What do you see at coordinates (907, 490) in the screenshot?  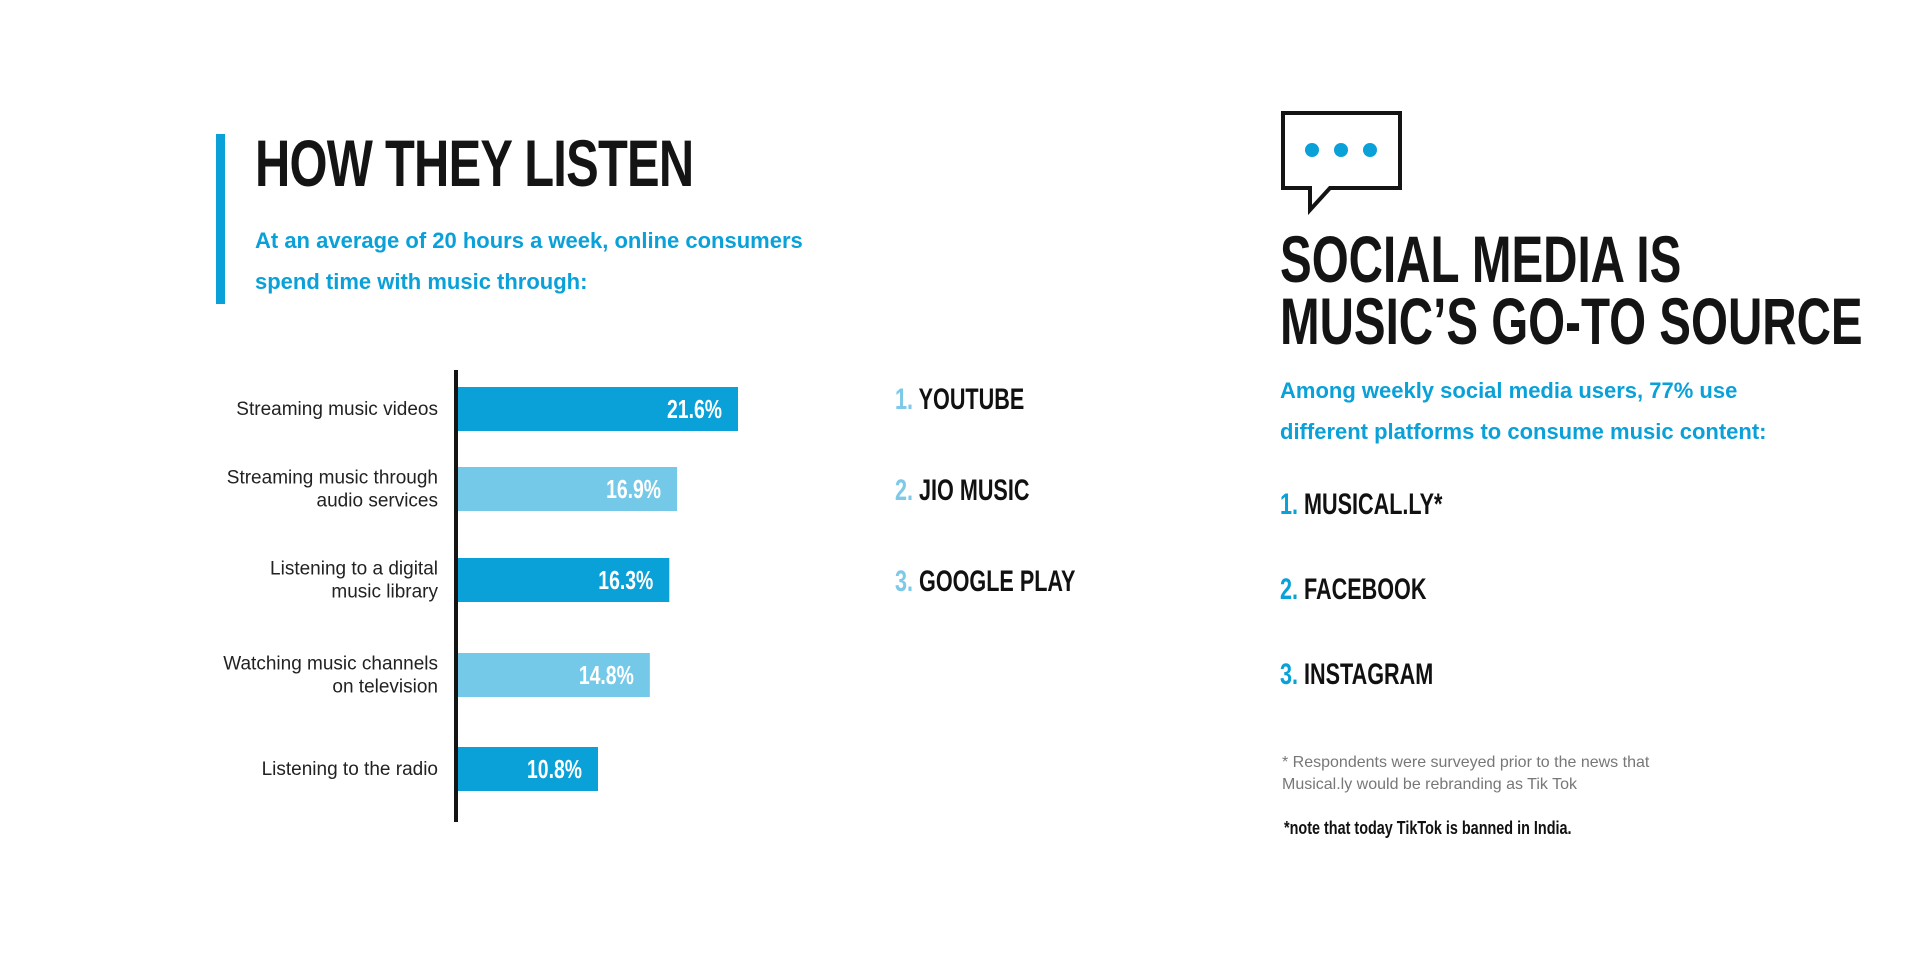 I see `listen-rank-number: 2.` at bounding box center [907, 490].